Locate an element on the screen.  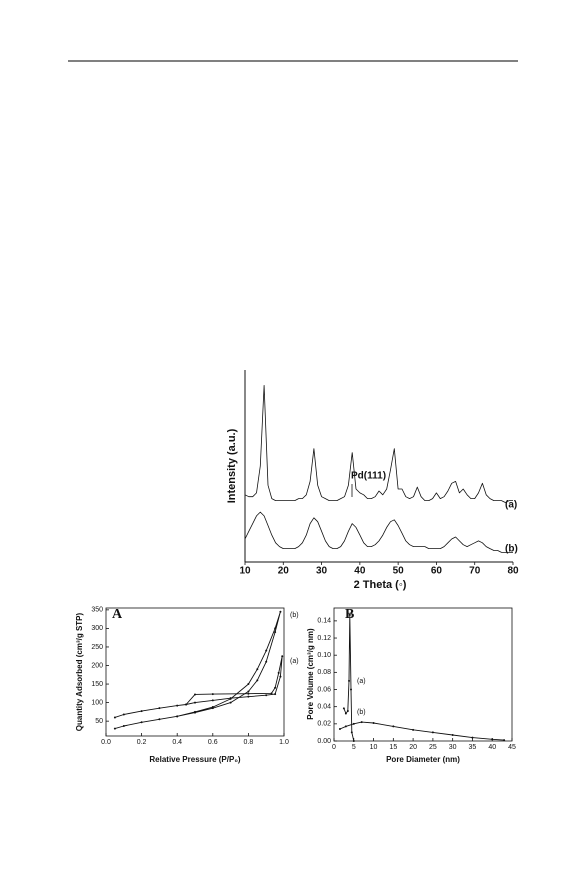
y-tick-label: 50 is located at coordinates (99, 721).